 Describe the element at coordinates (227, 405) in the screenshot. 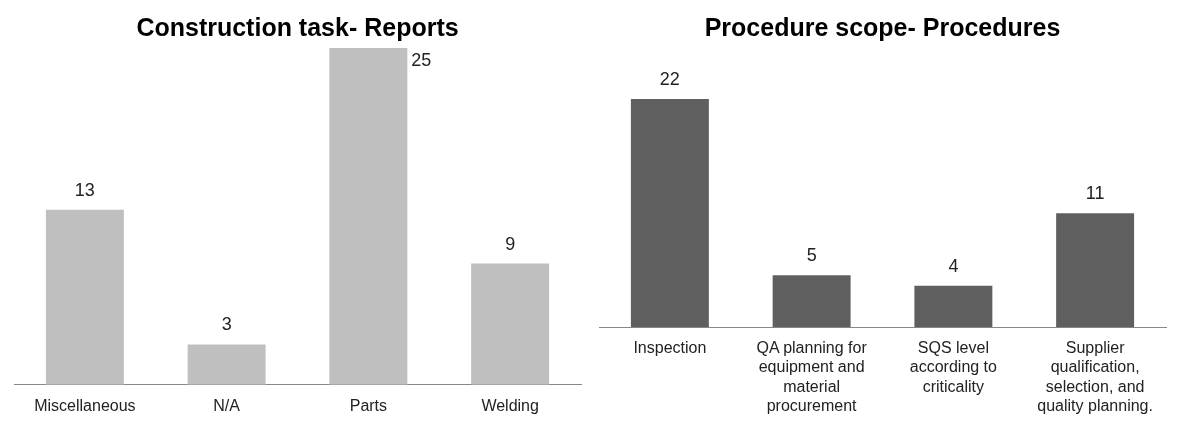

I see `x-tick-label: N/A` at that location.